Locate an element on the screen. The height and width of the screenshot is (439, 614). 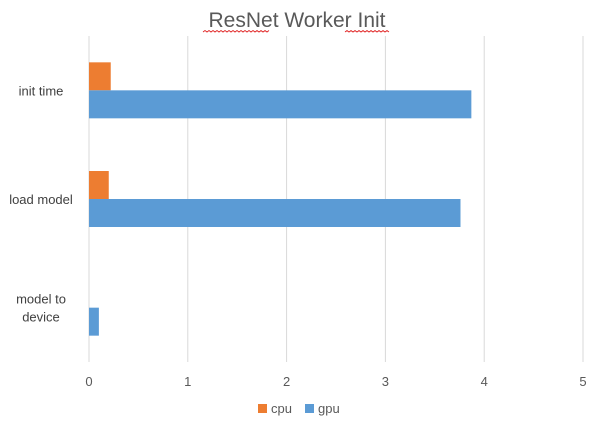
category-label: load model is located at coordinates (41, 199).